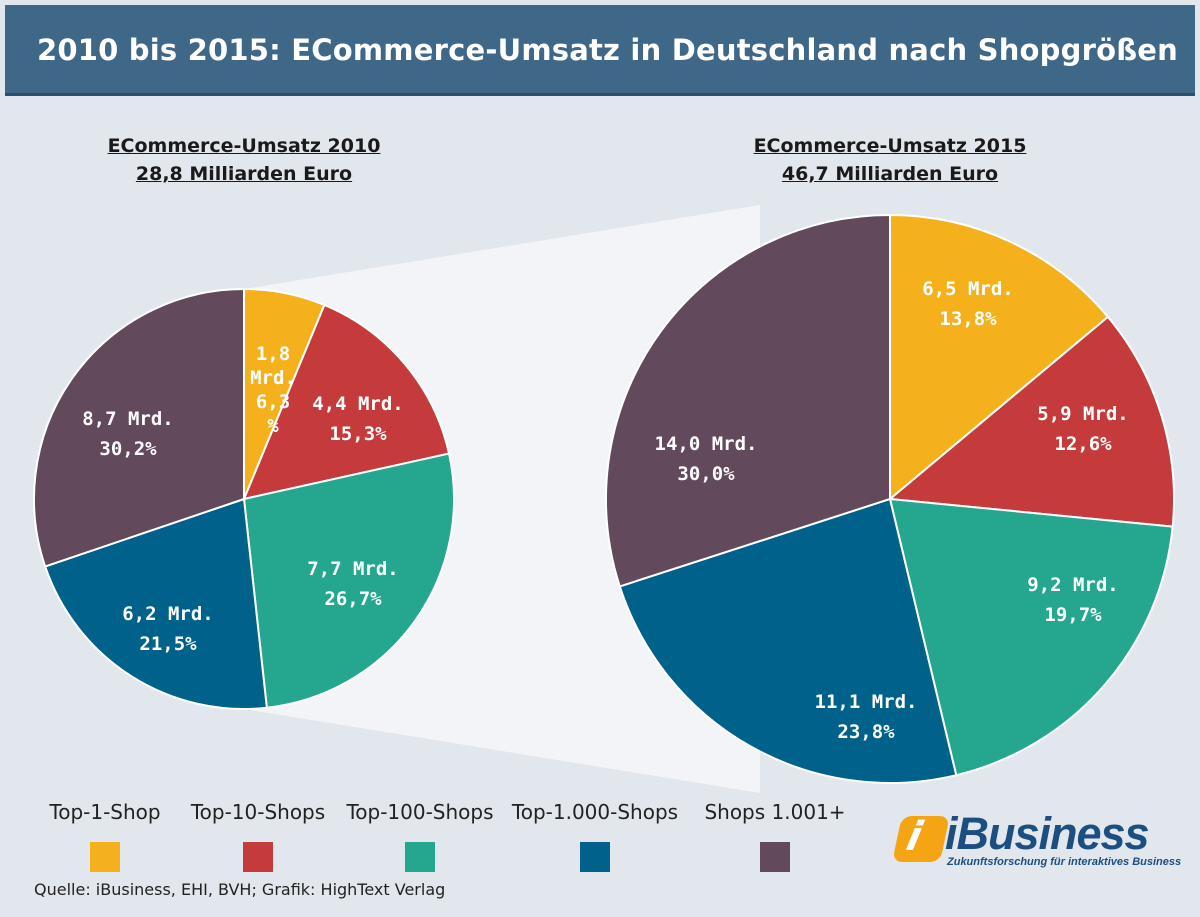 The height and width of the screenshot is (917, 1200). Describe the element at coordinates (775, 812) in the screenshot. I see `legend-label-rest: Shops 1.001+` at that location.